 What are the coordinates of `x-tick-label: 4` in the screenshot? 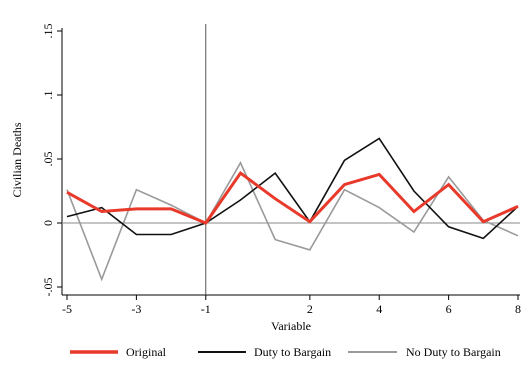 It's located at (379, 309).